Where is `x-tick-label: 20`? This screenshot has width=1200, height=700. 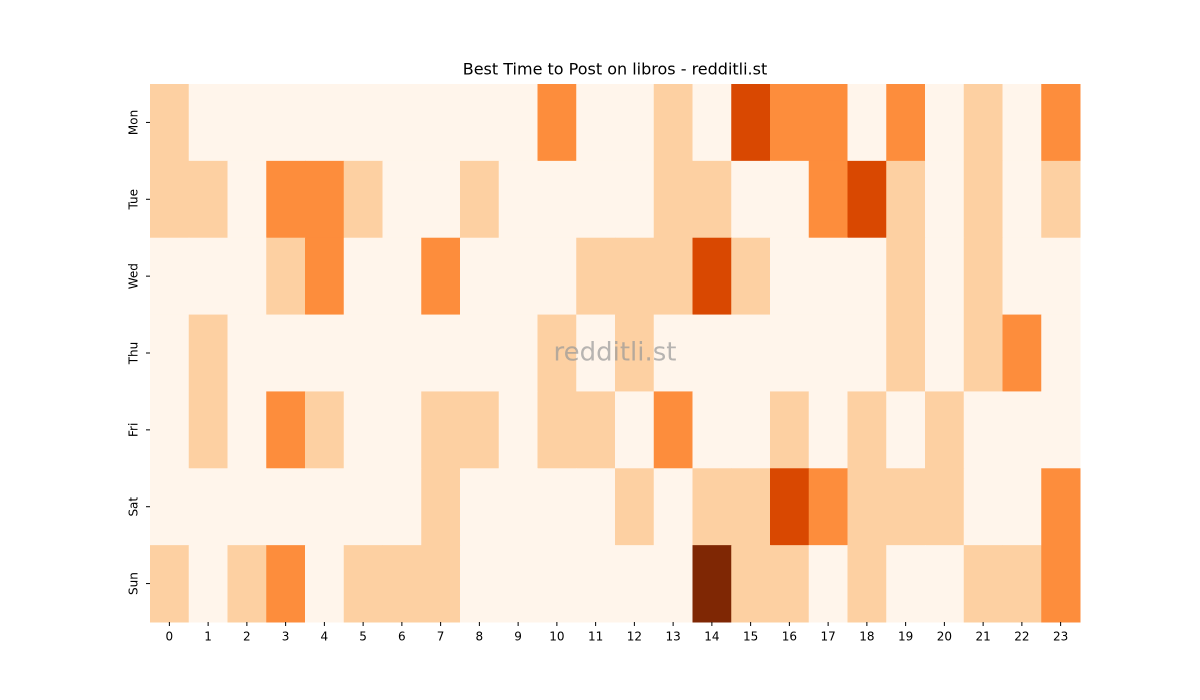 x-tick-label: 20 is located at coordinates (944, 637).